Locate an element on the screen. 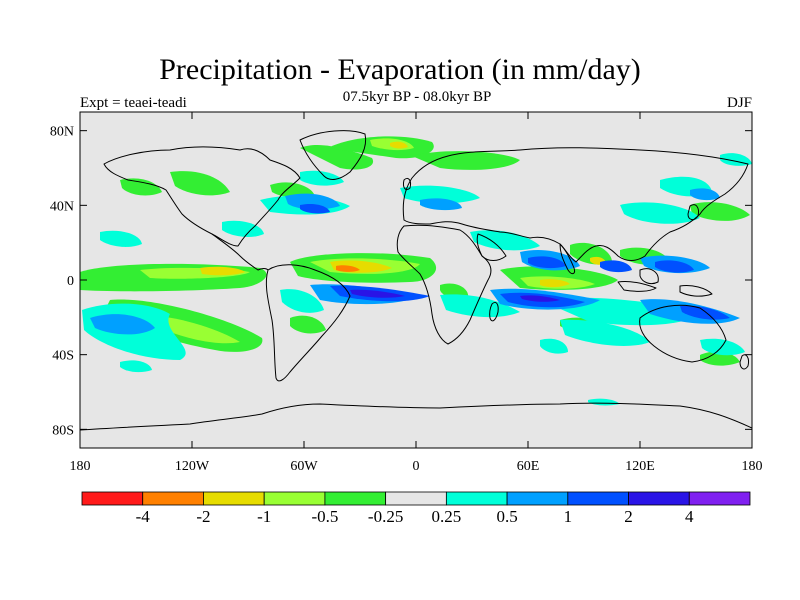  y-tick-label: 40N is located at coordinates (62, 206).